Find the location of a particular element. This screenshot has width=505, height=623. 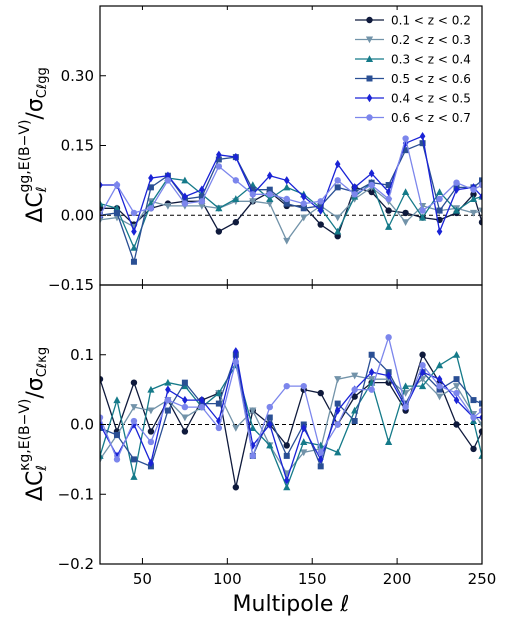

legend-label-0-3-z-0-4: 0.3 < z < 0.4 is located at coordinates (431, 60).